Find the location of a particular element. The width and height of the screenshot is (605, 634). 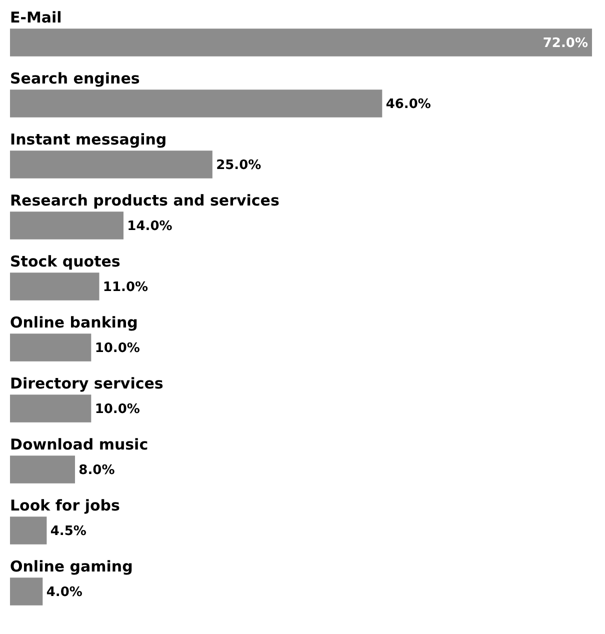

data-label: 72.0% is located at coordinates (565, 43).